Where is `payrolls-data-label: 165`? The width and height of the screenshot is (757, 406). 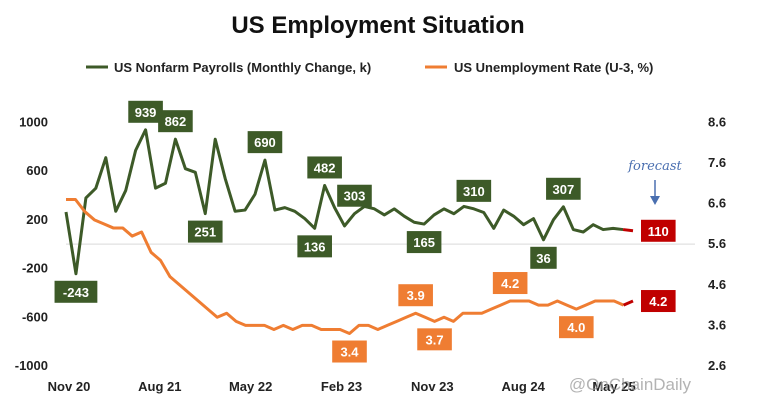 payrolls-data-label: 165 is located at coordinates (424, 242).